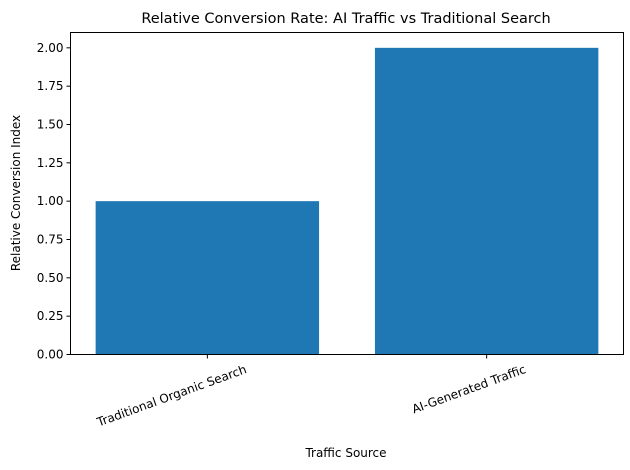  Describe the element at coordinates (16, 193) in the screenshot. I see `y-axis-label: Relative Conversion Index` at that location.